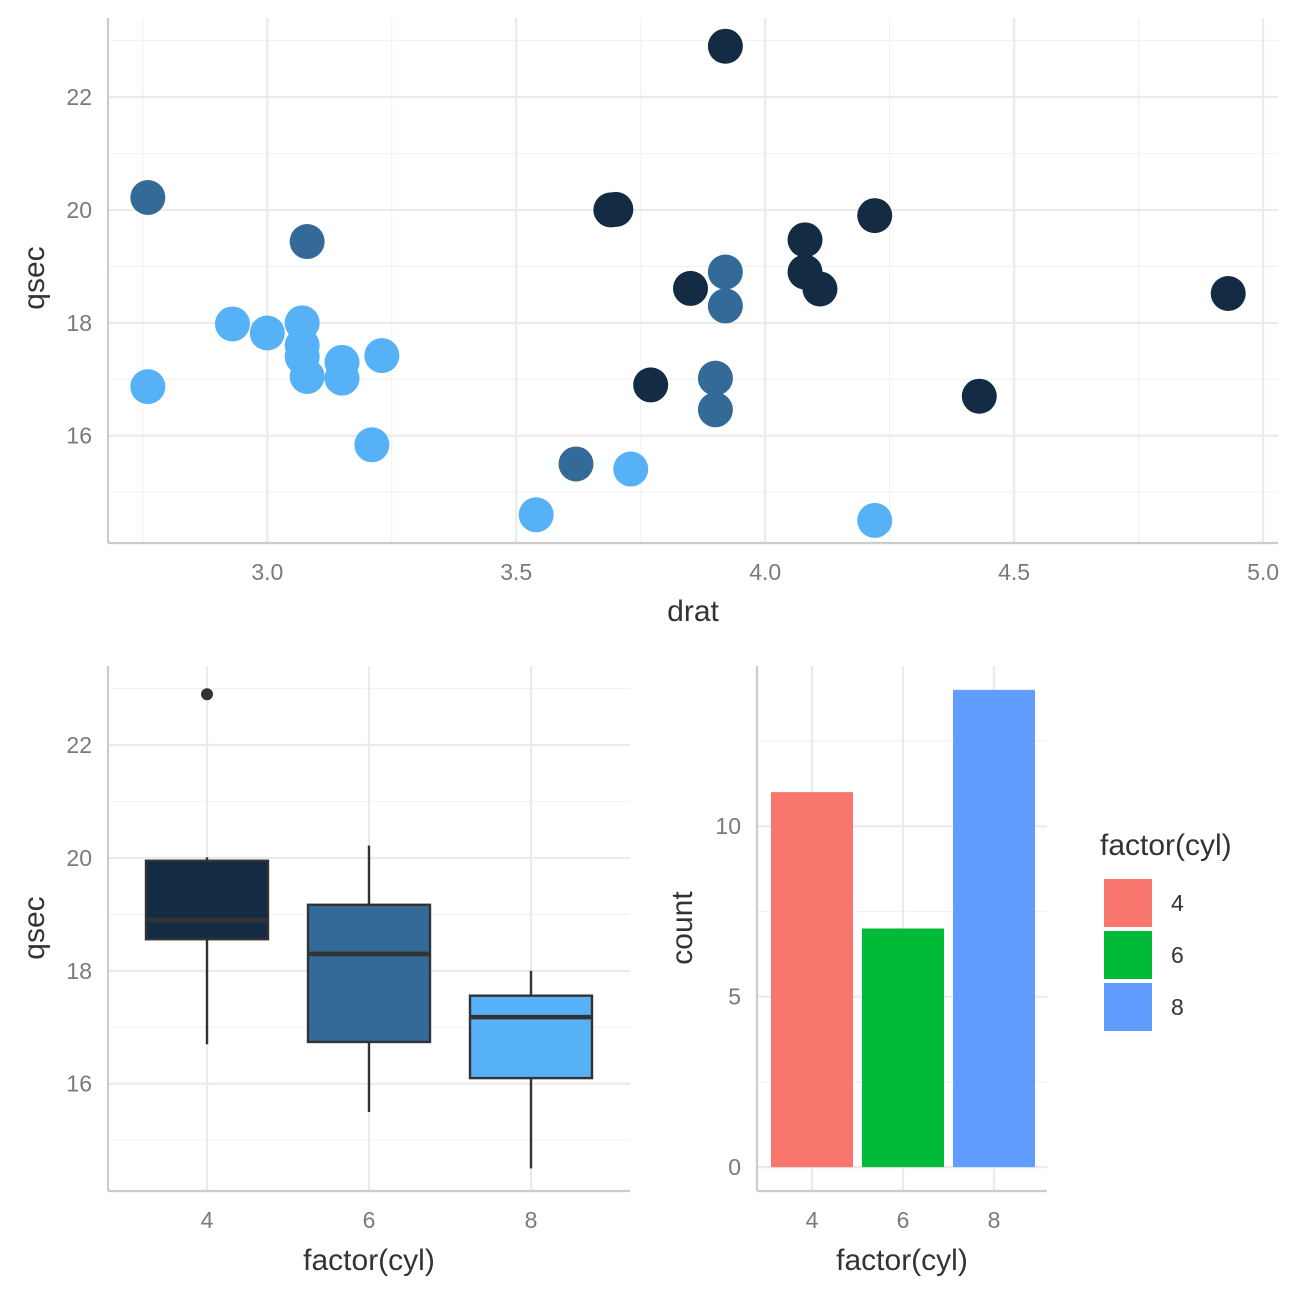  Describe the element at coordinates (79, 266) in the screenshot. I see `scatter-y-tick-labels: 16 18 20 22` at that location.